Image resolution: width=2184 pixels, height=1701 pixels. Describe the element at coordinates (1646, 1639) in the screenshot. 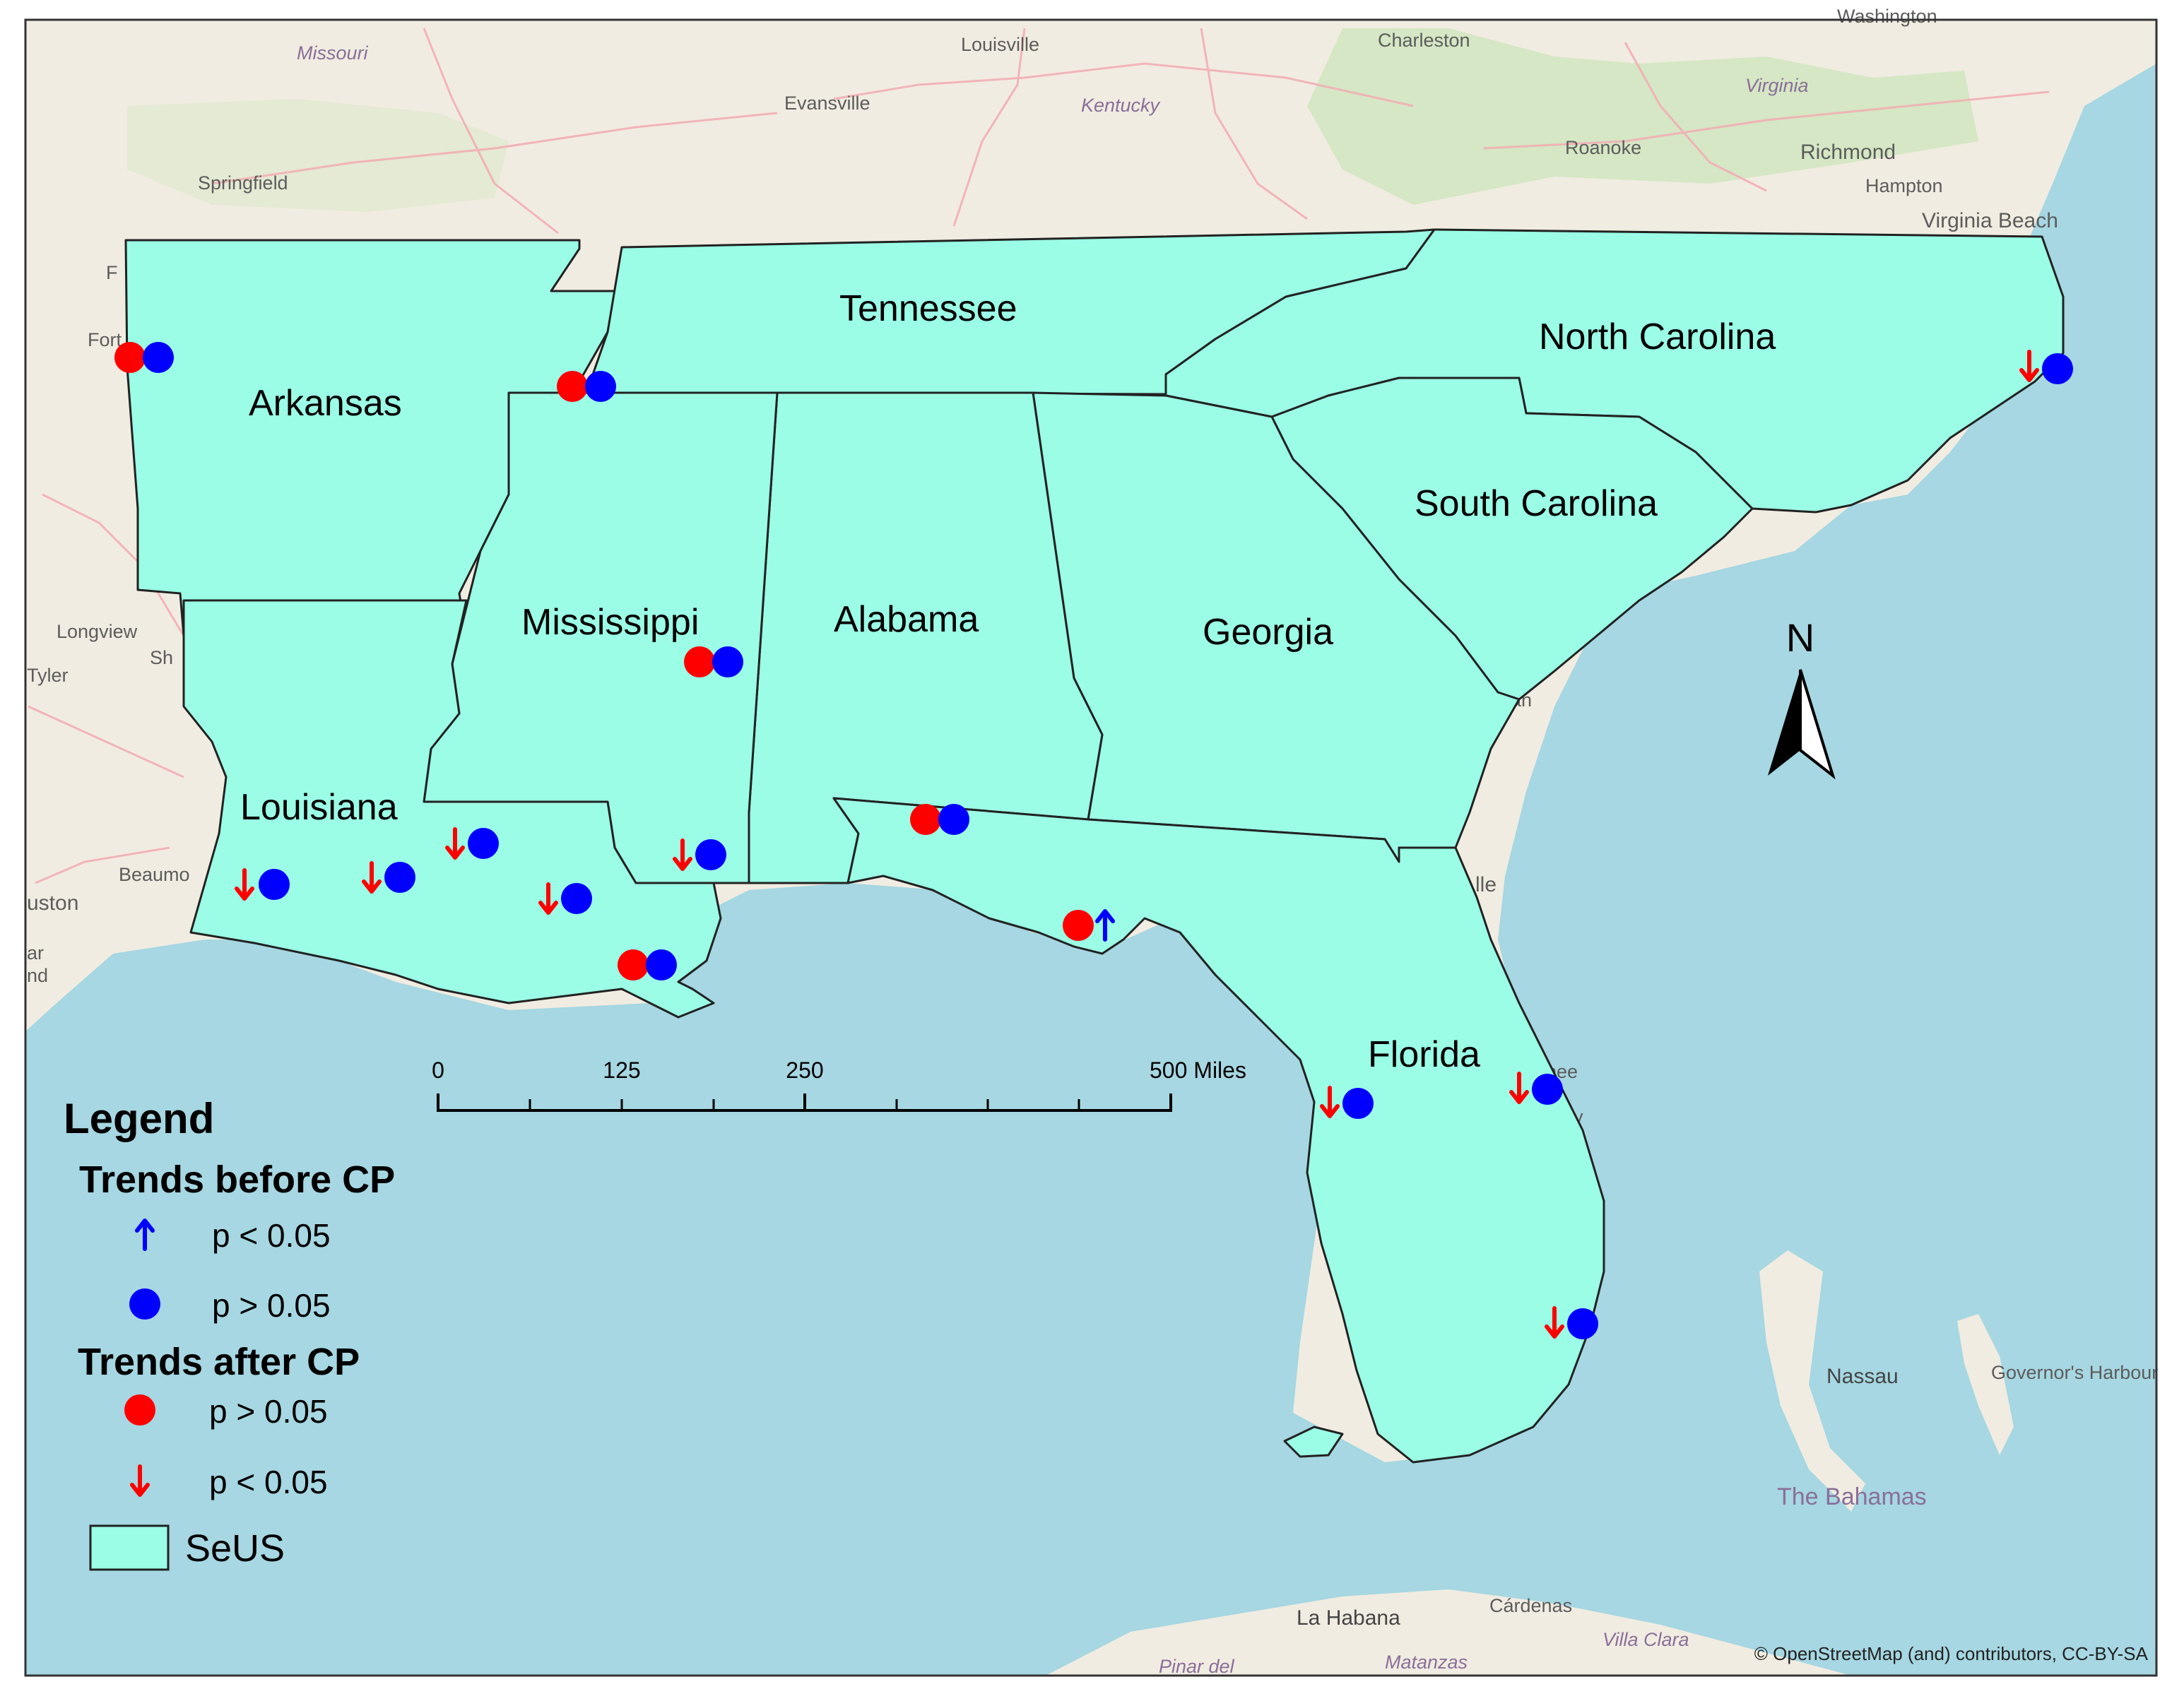

I see `basemap-label-villa-clara: Villa Clara` at that location.